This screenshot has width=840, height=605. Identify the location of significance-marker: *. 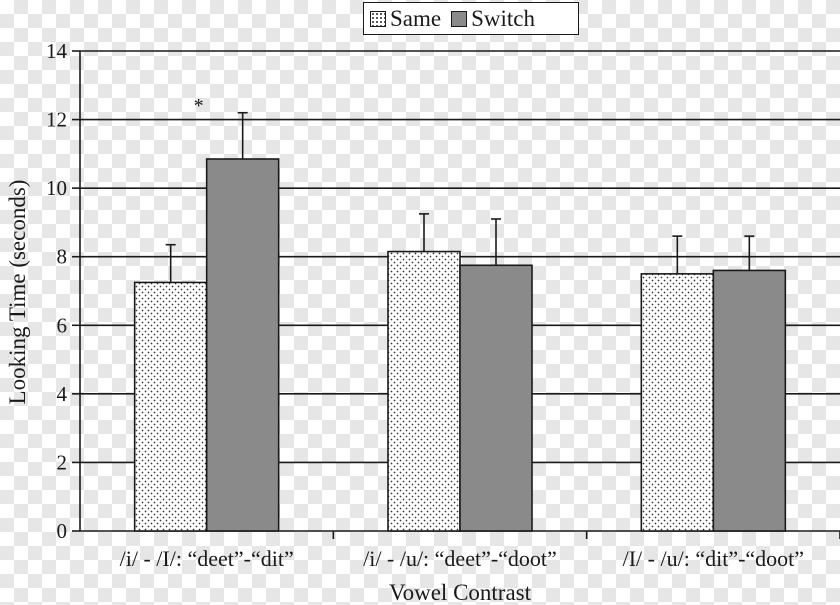
(199, 106).